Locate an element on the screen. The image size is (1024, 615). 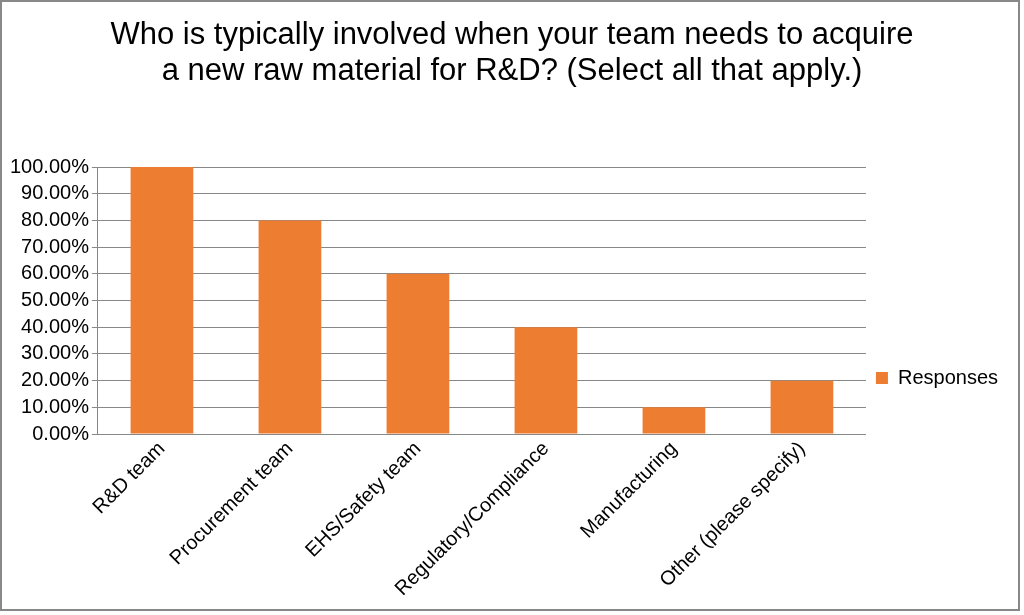
y-tick-label: 10.00% is located at coordinates (55, 405).